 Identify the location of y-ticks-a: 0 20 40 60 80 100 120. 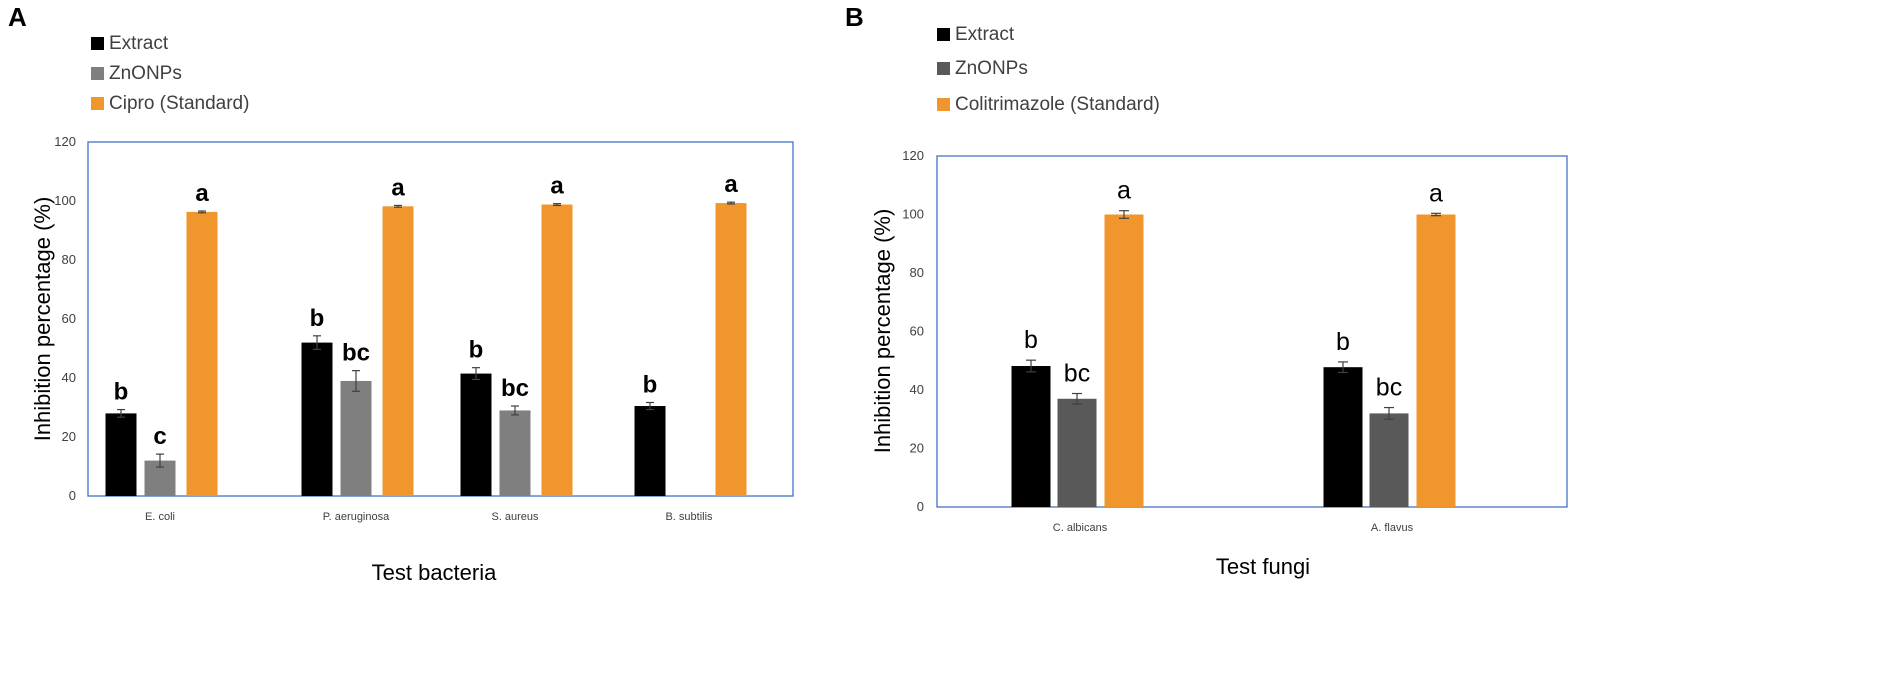
(65, 318).